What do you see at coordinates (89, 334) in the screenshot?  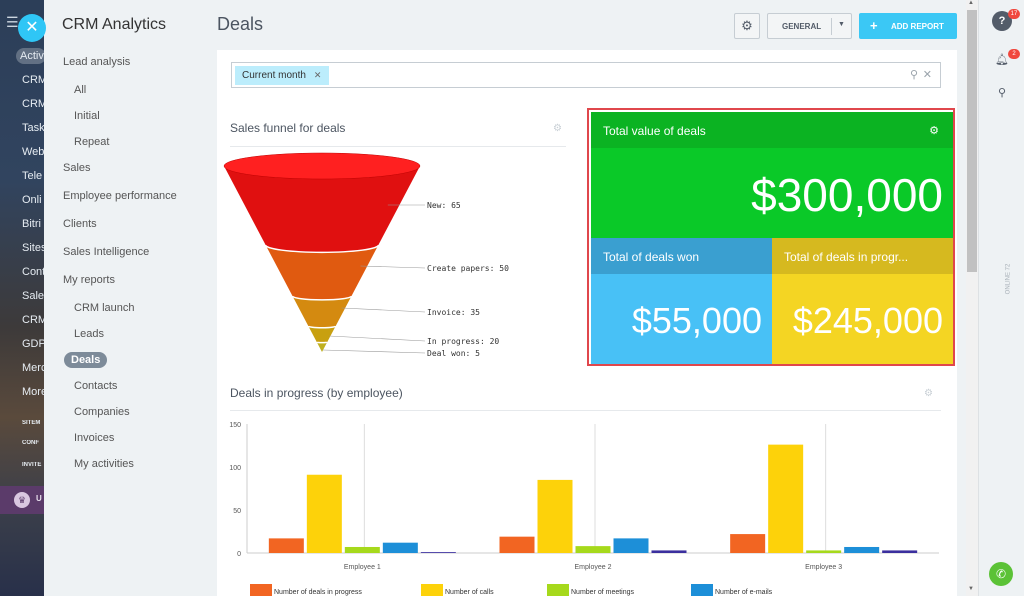 I see `nav-item-leads: Leads` at bounding box center [89, 334].